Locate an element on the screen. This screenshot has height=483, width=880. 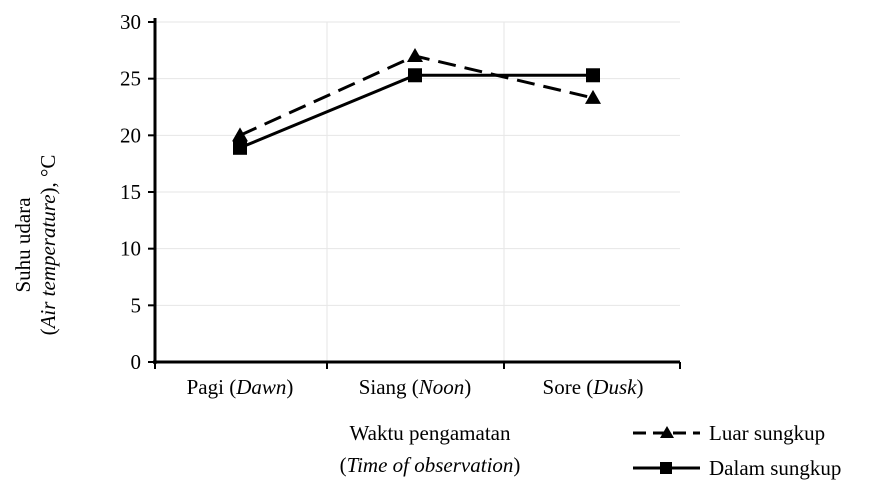
x-axis-label: Waktu pengamatan (Time of observation) is located at coordinates (430, 449).